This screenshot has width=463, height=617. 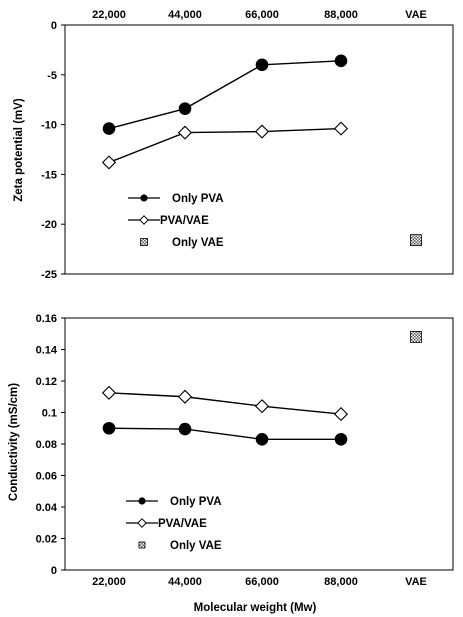 What do you see at coordinates (255, 608) in the screenshot?
I see `x-axis-title: Molecular weight (Mw)` at bounding box center [255, 608].